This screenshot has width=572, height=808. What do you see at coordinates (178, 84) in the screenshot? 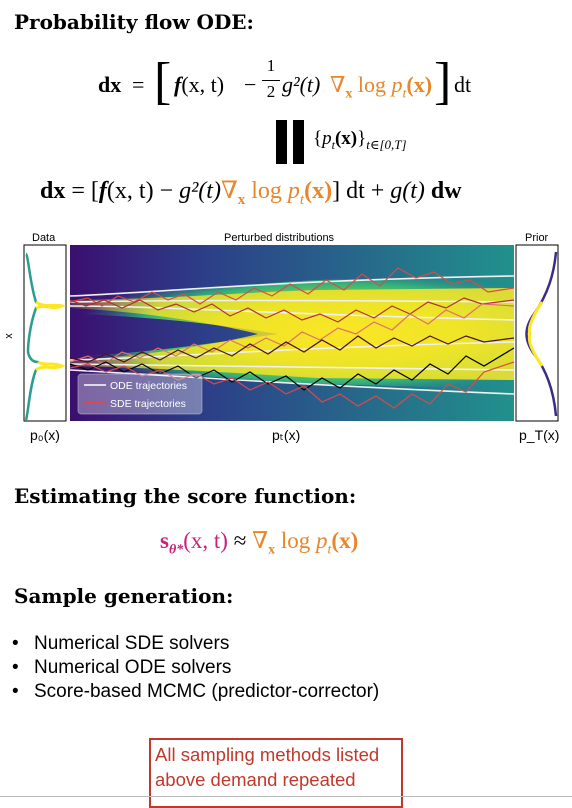
I see `eq1-f: f` at bounding box center [178, 84].